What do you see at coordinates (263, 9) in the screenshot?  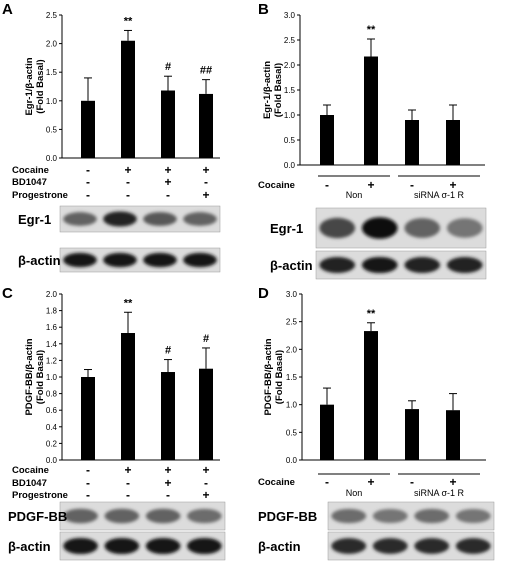 I see `panel-letter: B` at bounding box center [263, 9].